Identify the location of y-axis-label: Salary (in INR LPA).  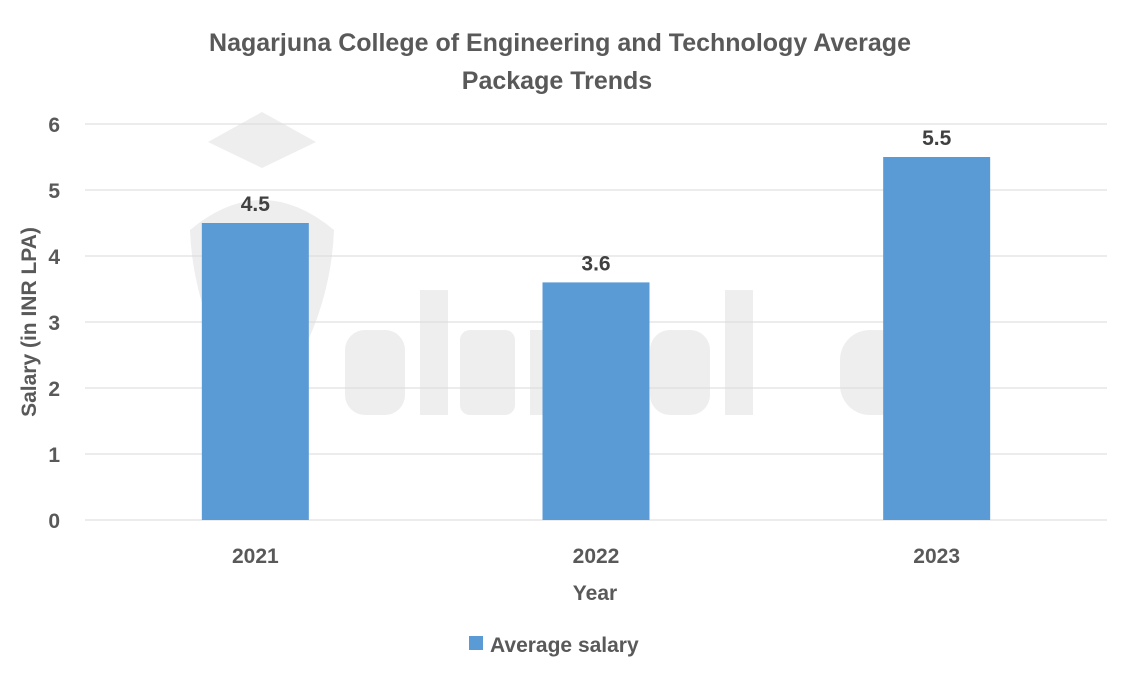
(29, 322).